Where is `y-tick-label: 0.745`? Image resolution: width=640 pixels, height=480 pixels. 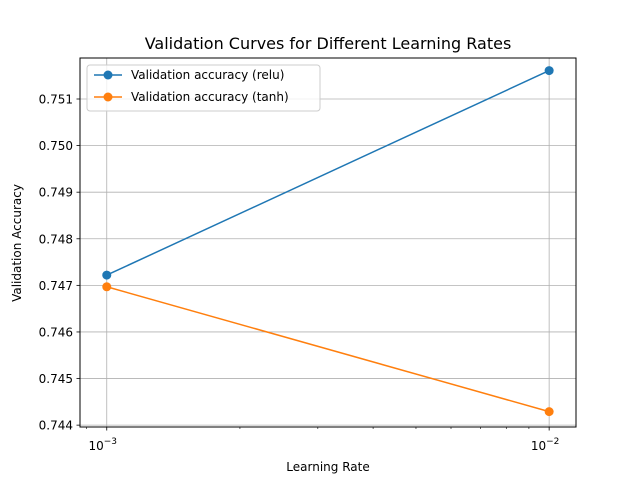
y-tick-label: 0.745 is located at coordinates (56, 379).